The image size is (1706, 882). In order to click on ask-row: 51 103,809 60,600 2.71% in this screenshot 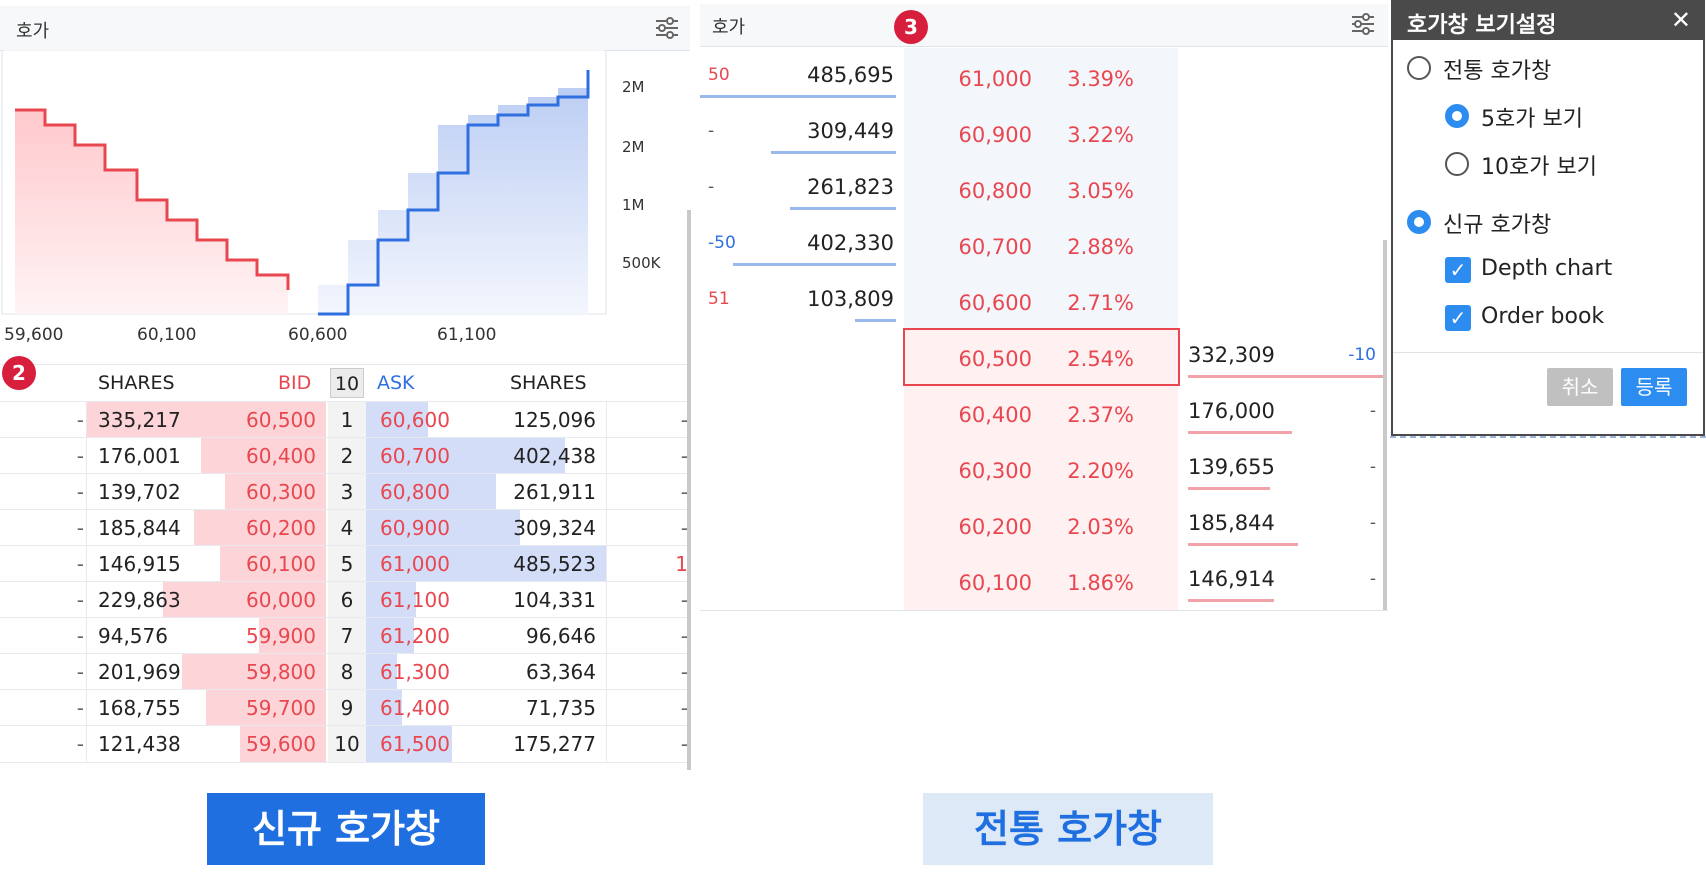, I will do `click(1044, 300)`.